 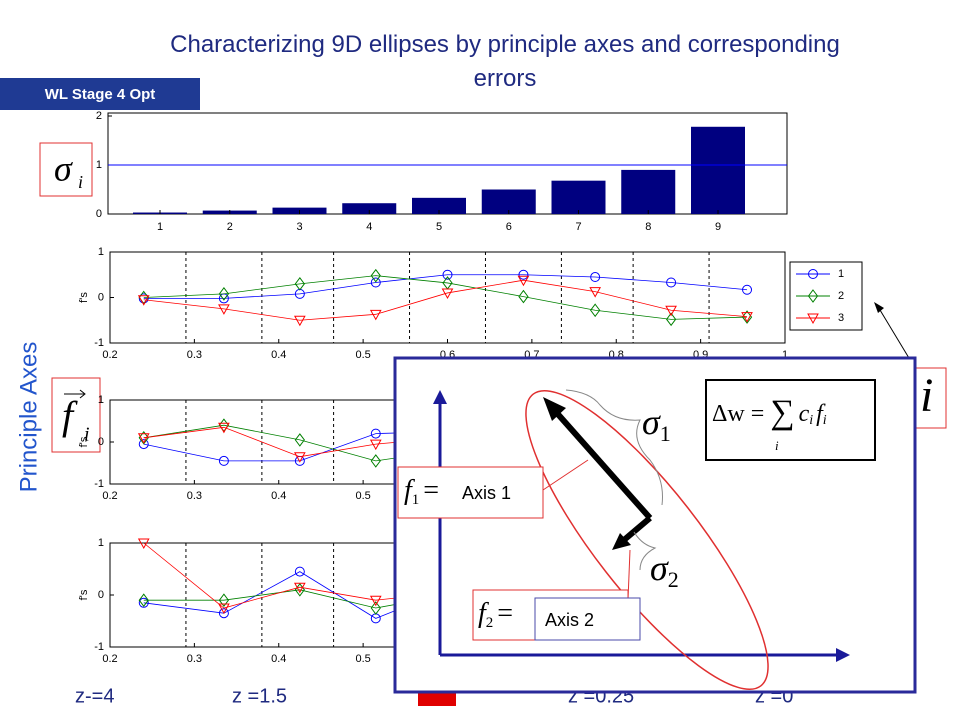 What do you see at coordinates (665, 433) in the screenshot?
I see `sigma-sub: 1` at bounding box center [665, 433].